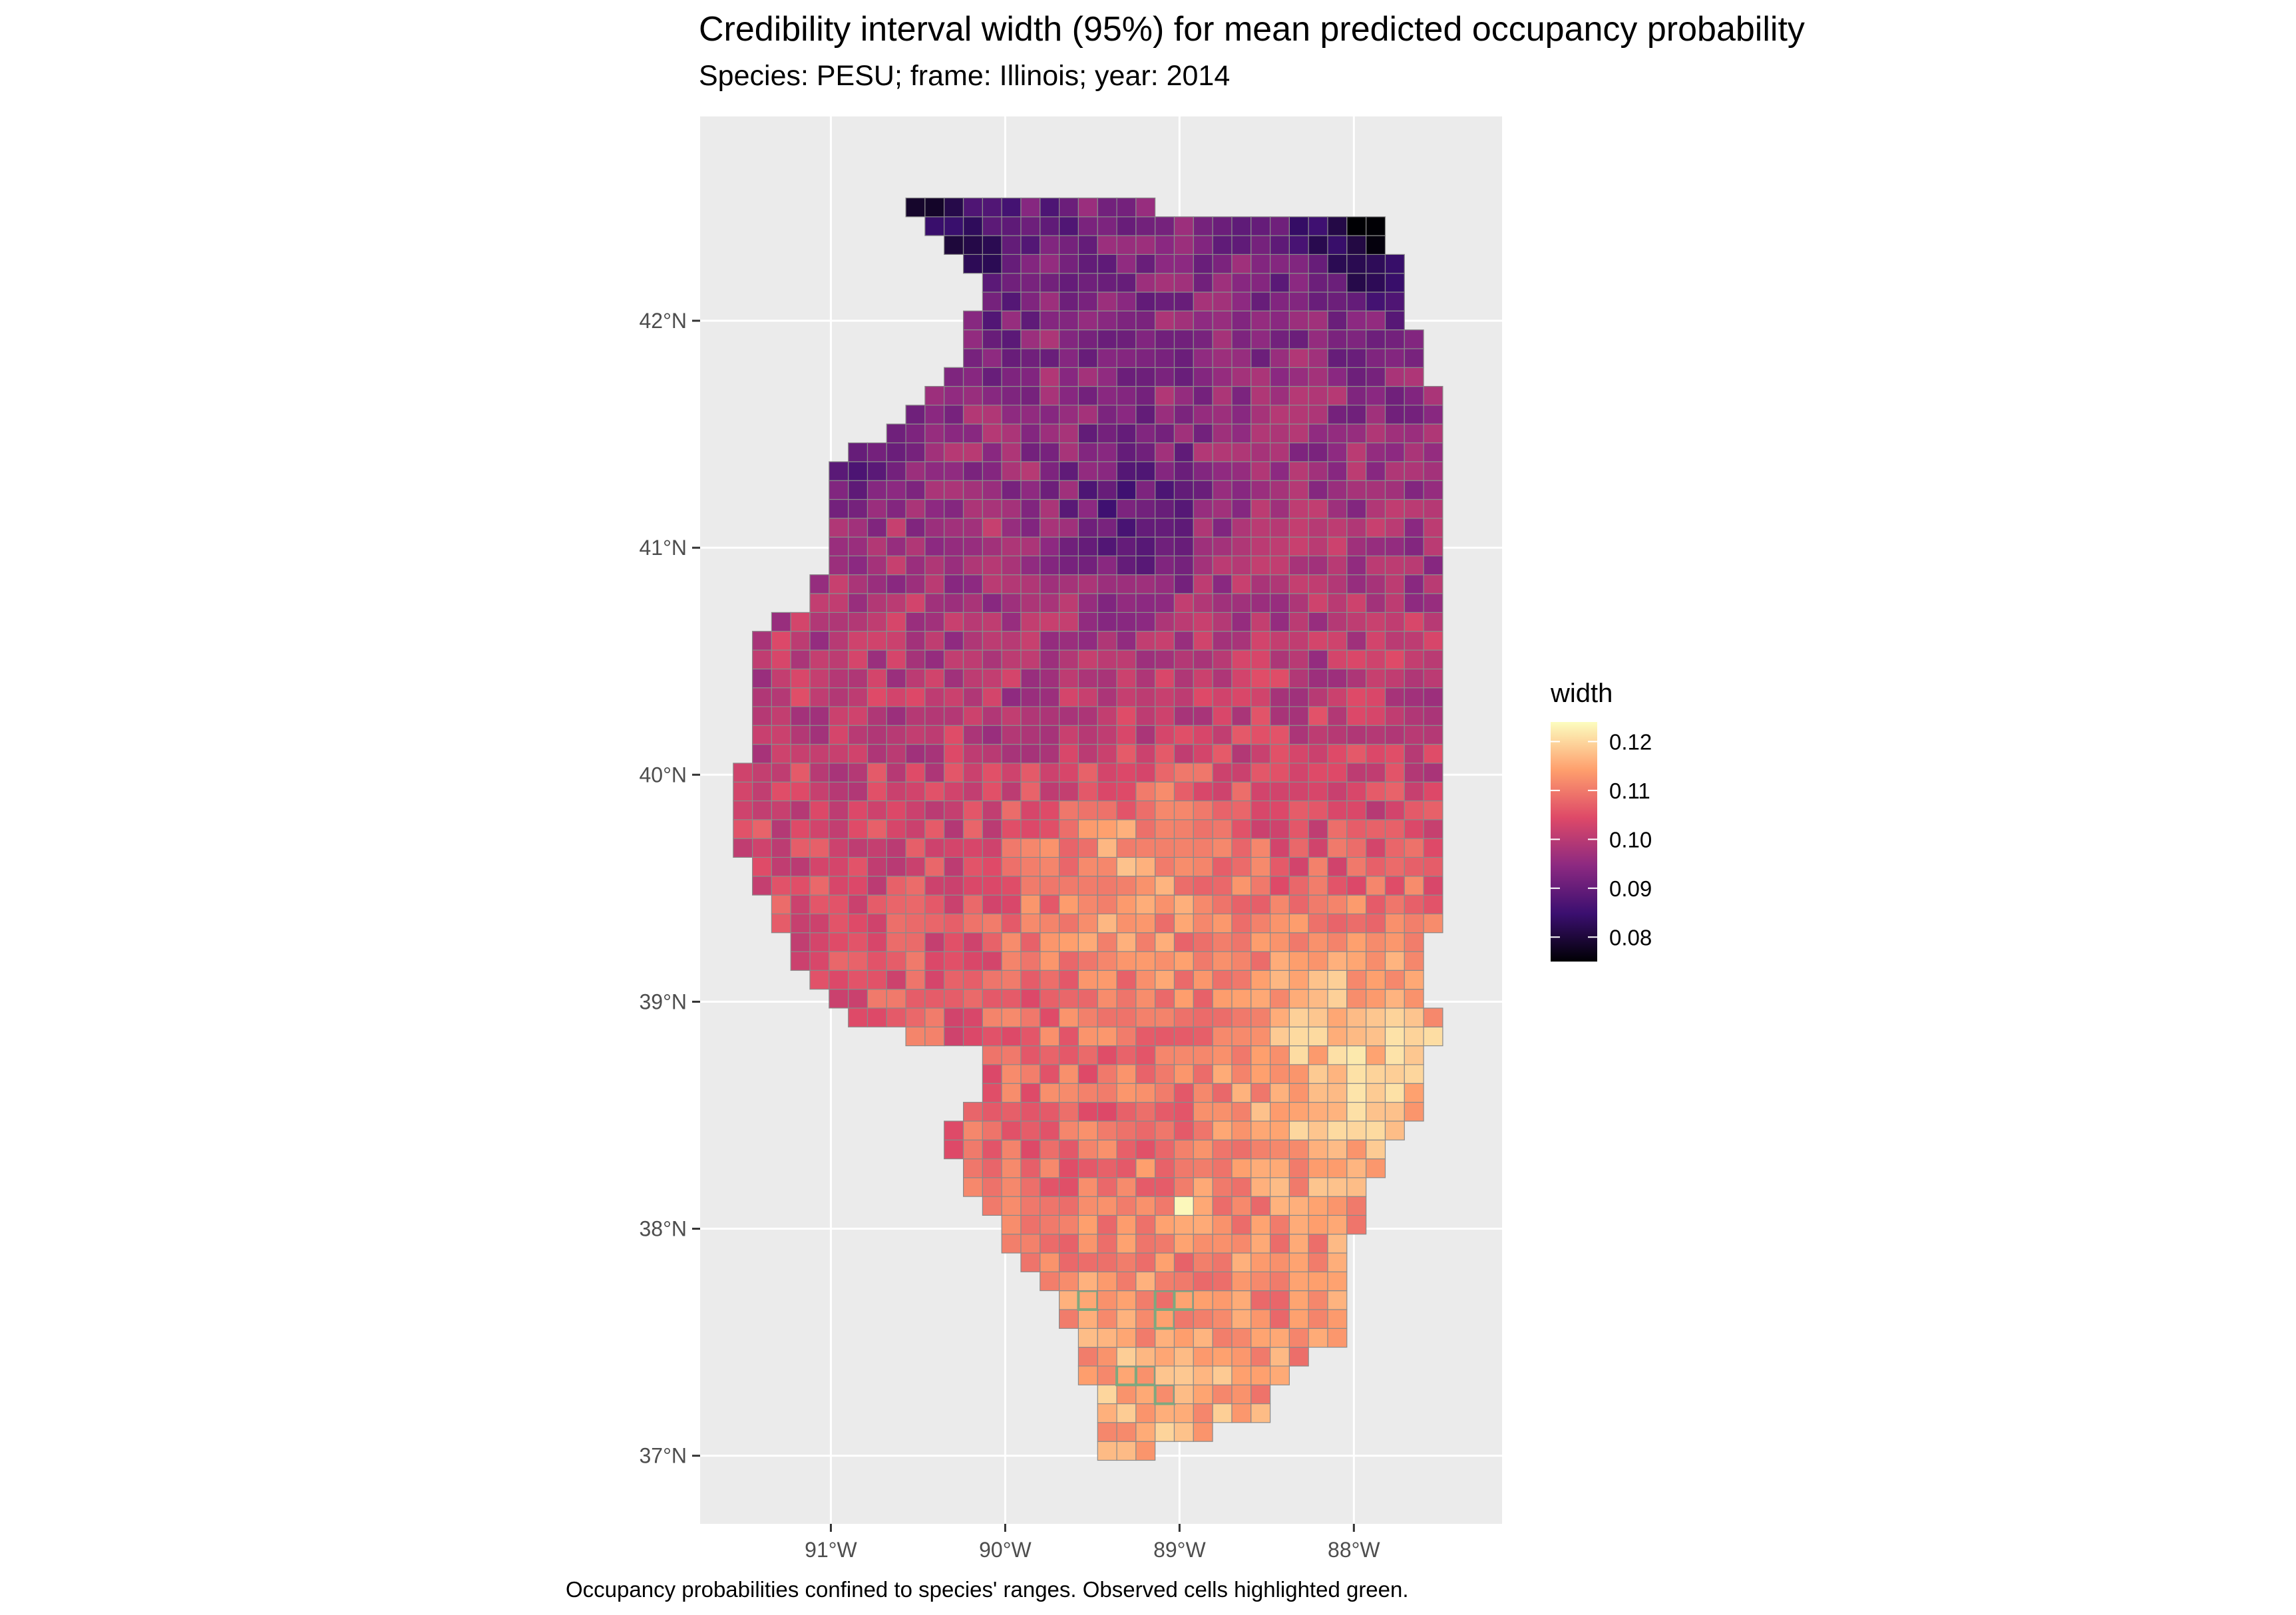 This screenshot has width=2296, height=1615. I want to click on observed-cell, so click(1164, 1300).